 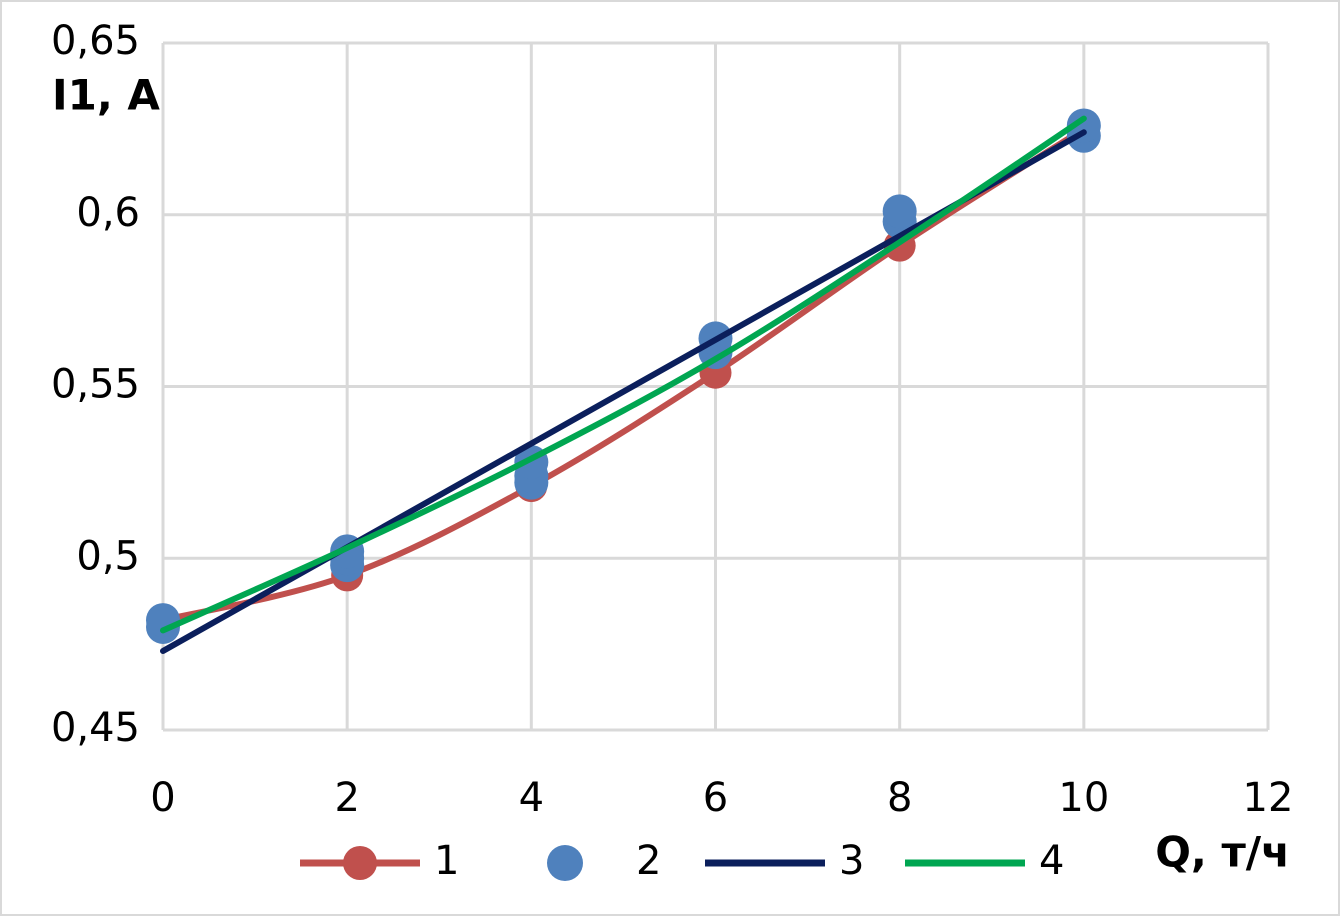 What do you see at coordinates (648, 861) in the screenshot?
I see `legend-label: 2` at bounding box center [648, 861].